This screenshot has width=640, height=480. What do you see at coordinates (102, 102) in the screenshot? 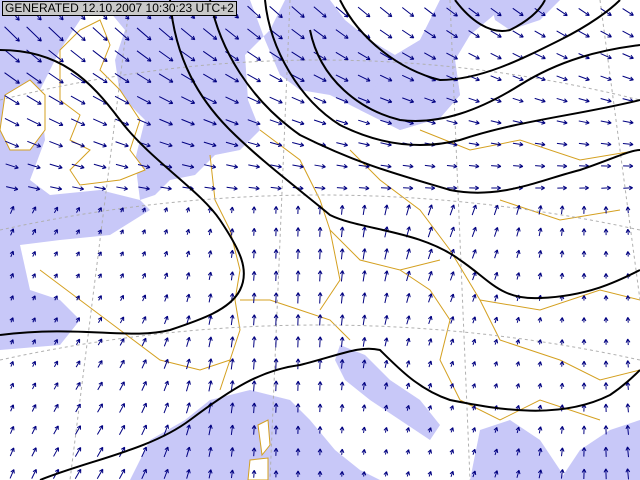
I see `great-britain` at bounding box center [102, 102].